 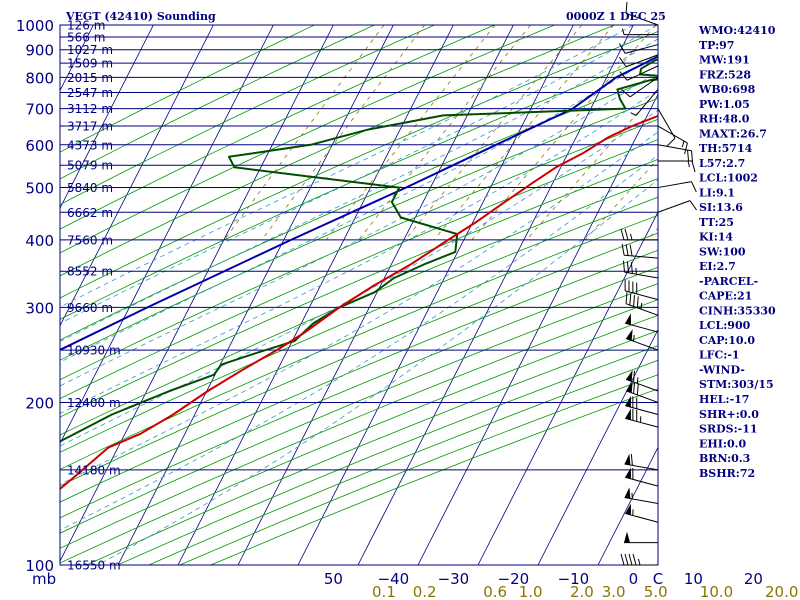 I want to click on pressure-label: 1000, so click(x=35, y=26).